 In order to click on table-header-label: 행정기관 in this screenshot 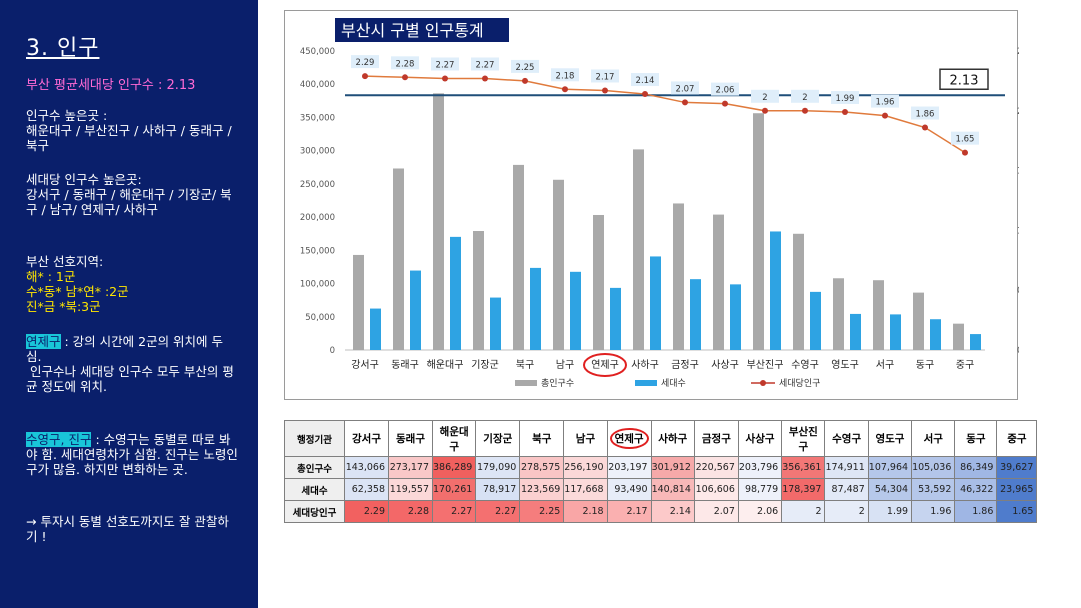, I will do `click(314, 438)`.